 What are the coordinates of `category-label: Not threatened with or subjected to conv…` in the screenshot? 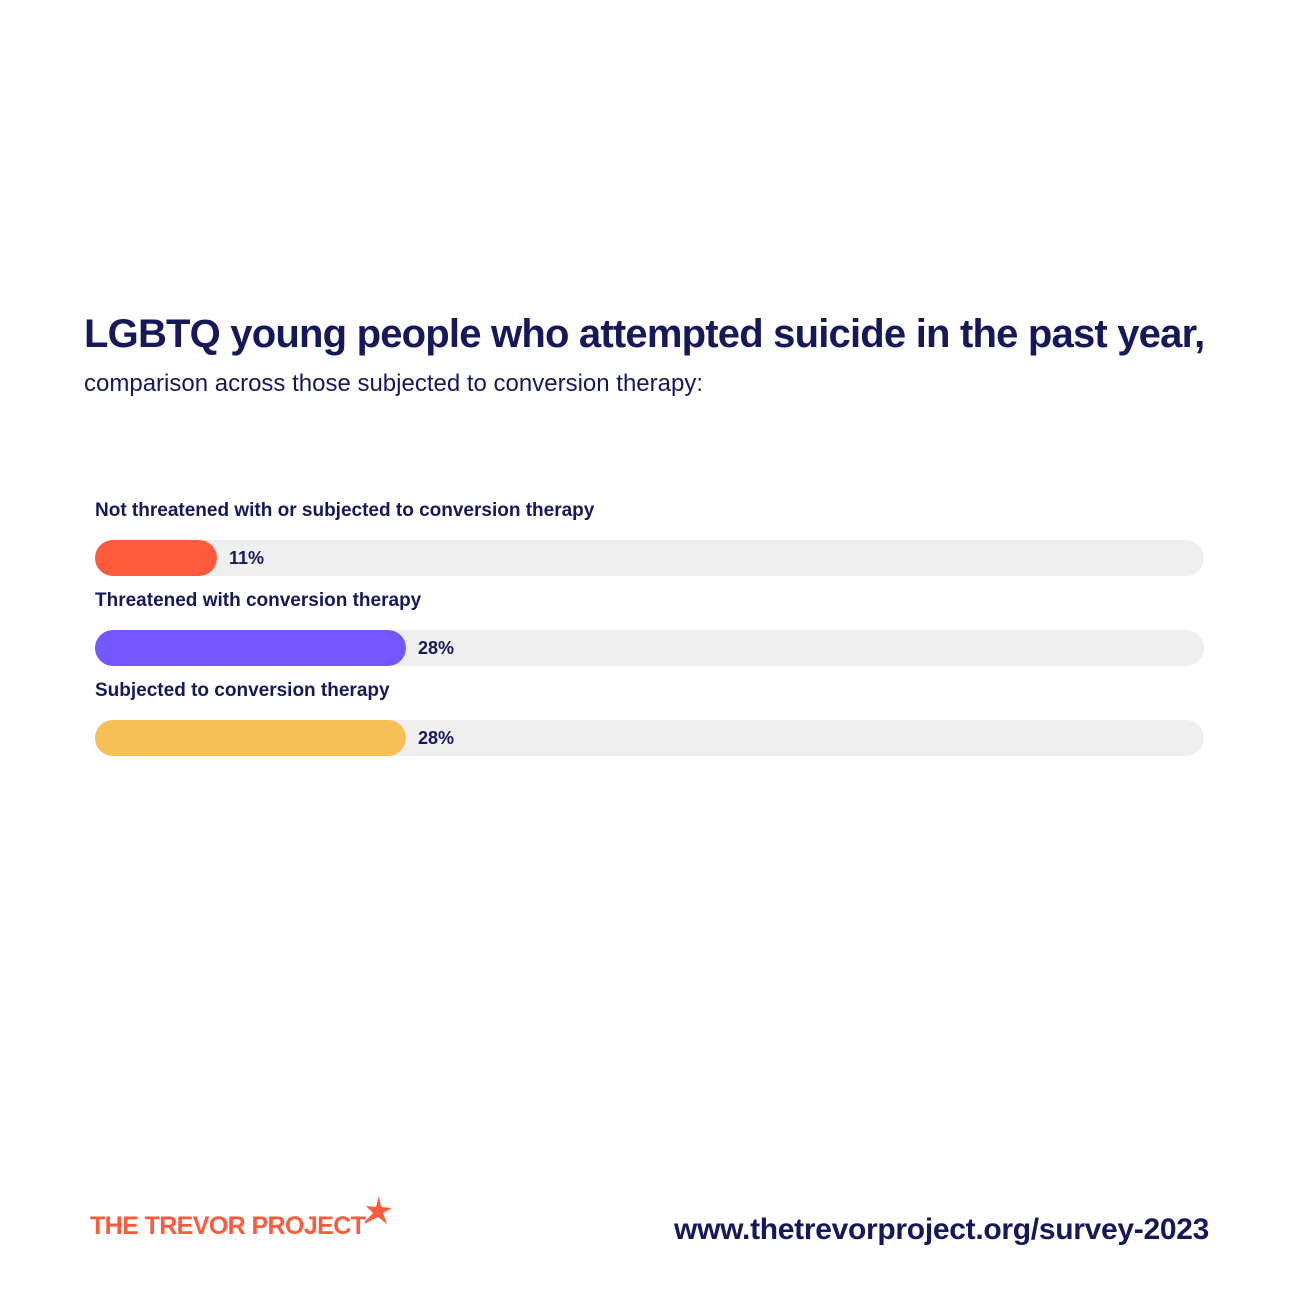 It's located at (345, 510).